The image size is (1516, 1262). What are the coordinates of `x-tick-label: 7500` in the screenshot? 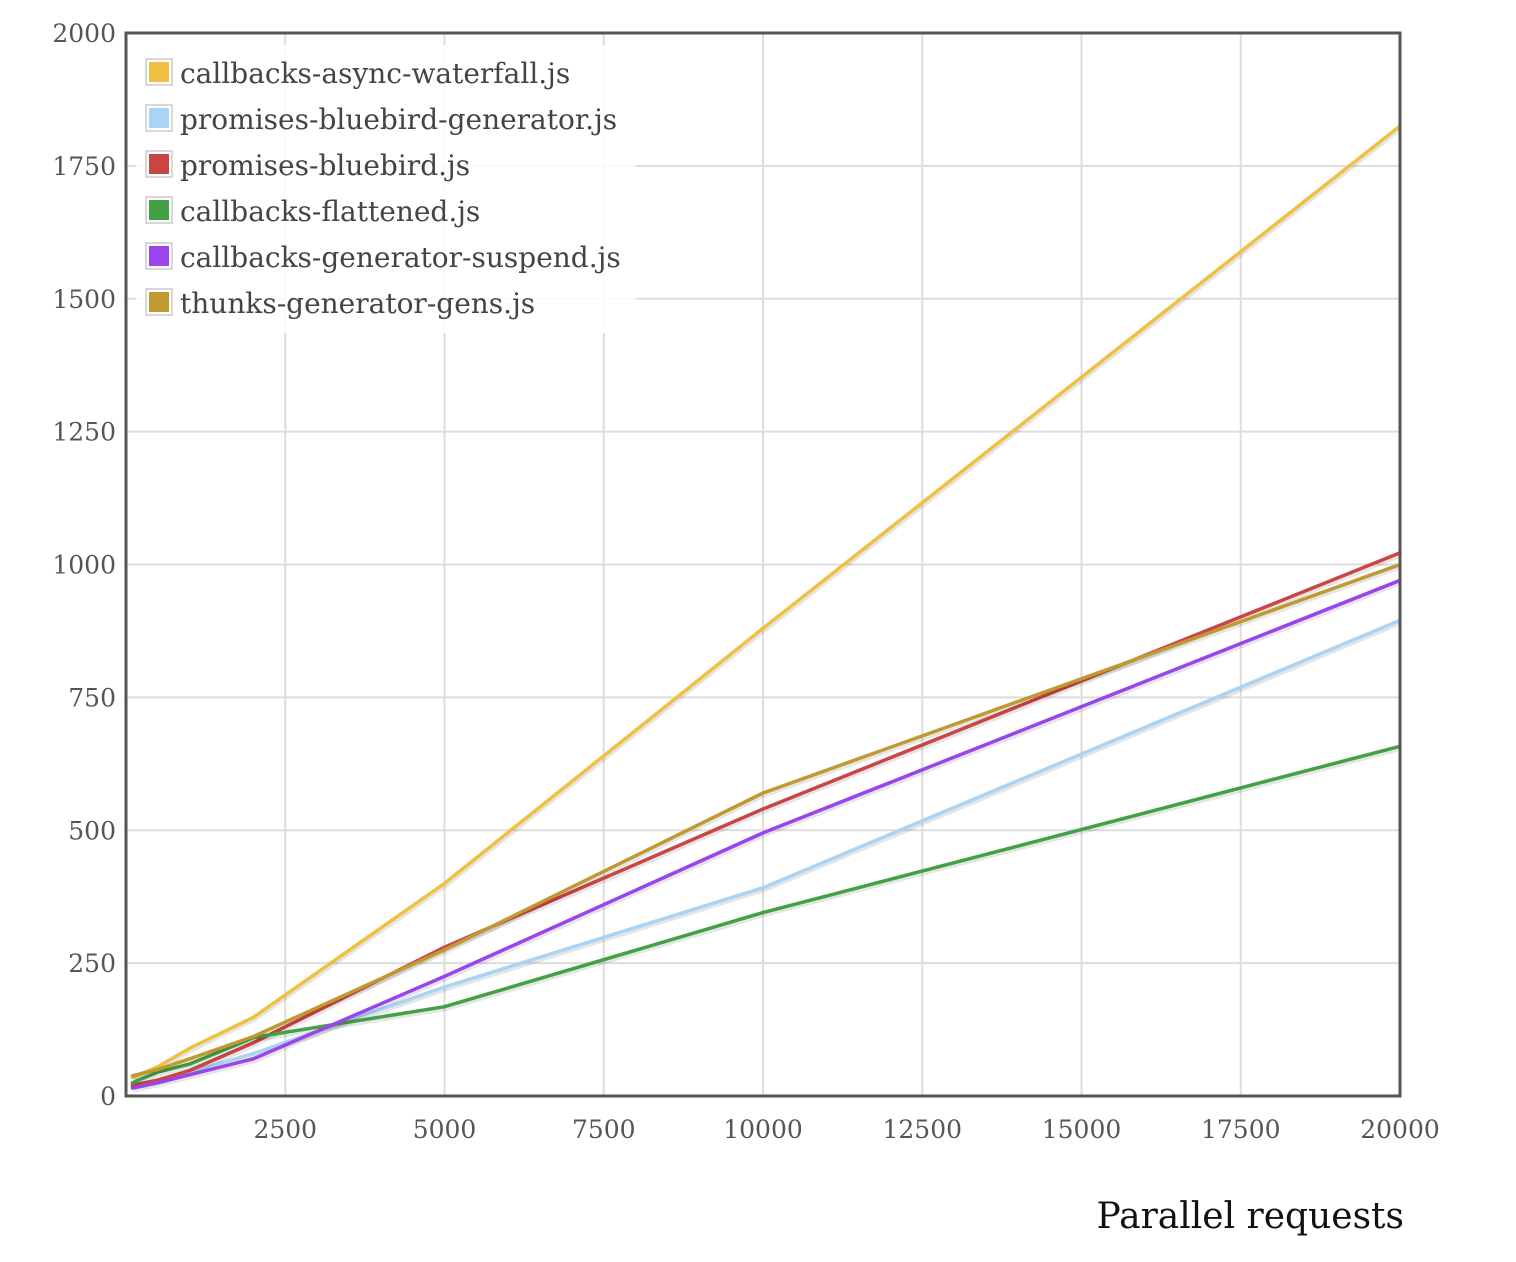 It's located at (604, 1129).